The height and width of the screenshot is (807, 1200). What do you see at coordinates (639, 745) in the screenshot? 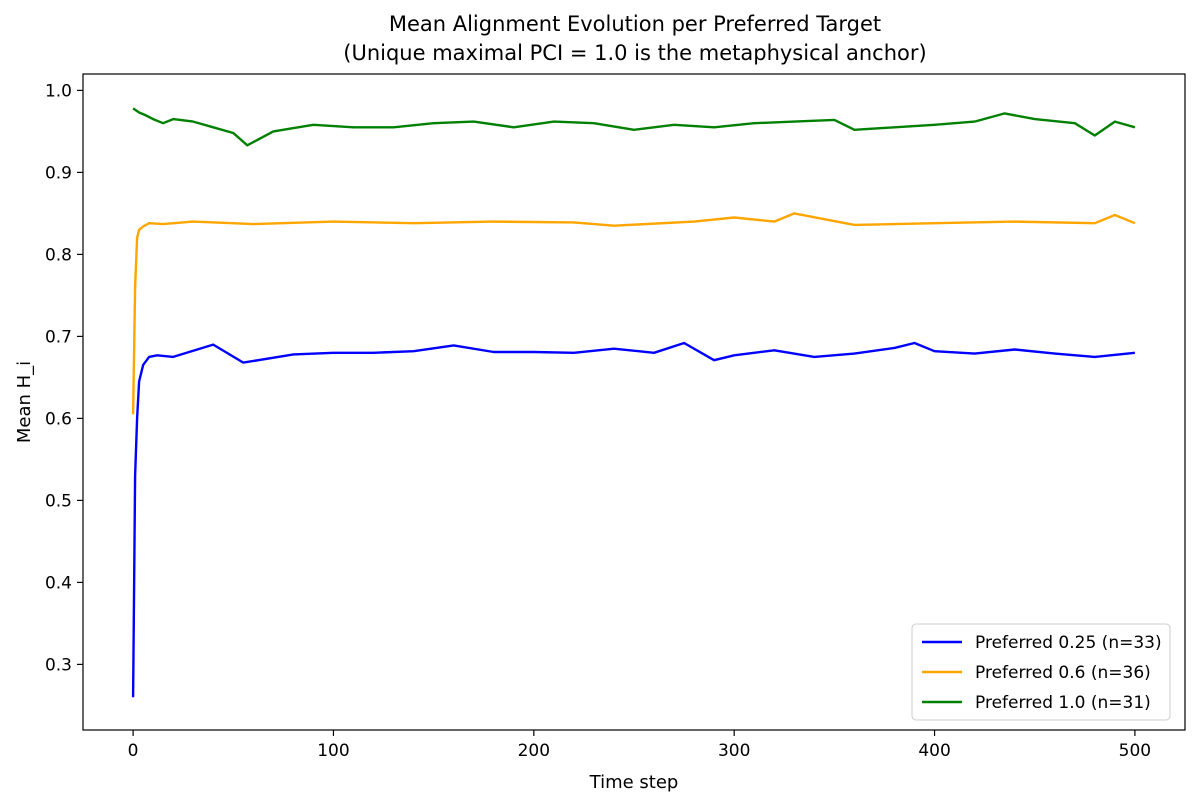
I see `x-axis: 0 100 200 300 400 500` at bounding box center [639, 745].